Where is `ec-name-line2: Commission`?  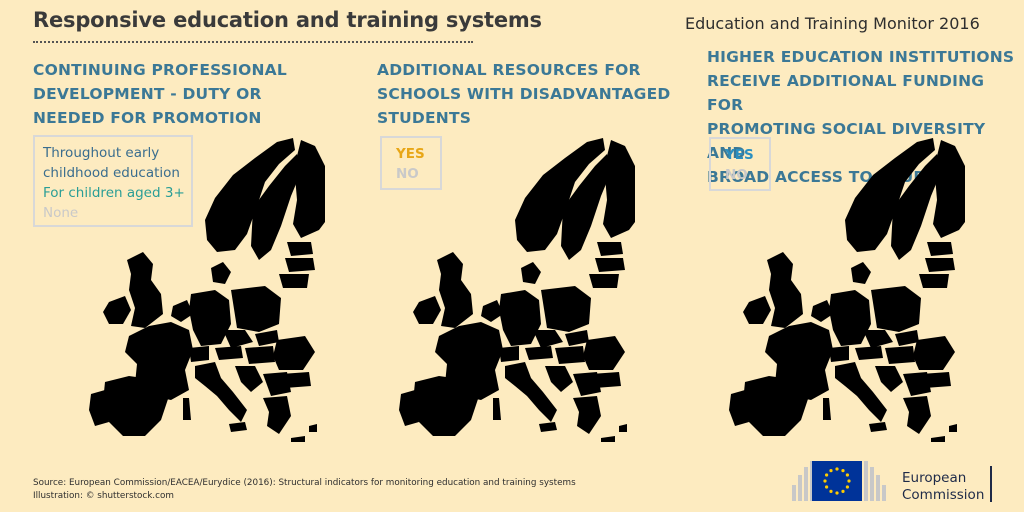 ec-name-line2: Commission is located at coordinates (943, 495).